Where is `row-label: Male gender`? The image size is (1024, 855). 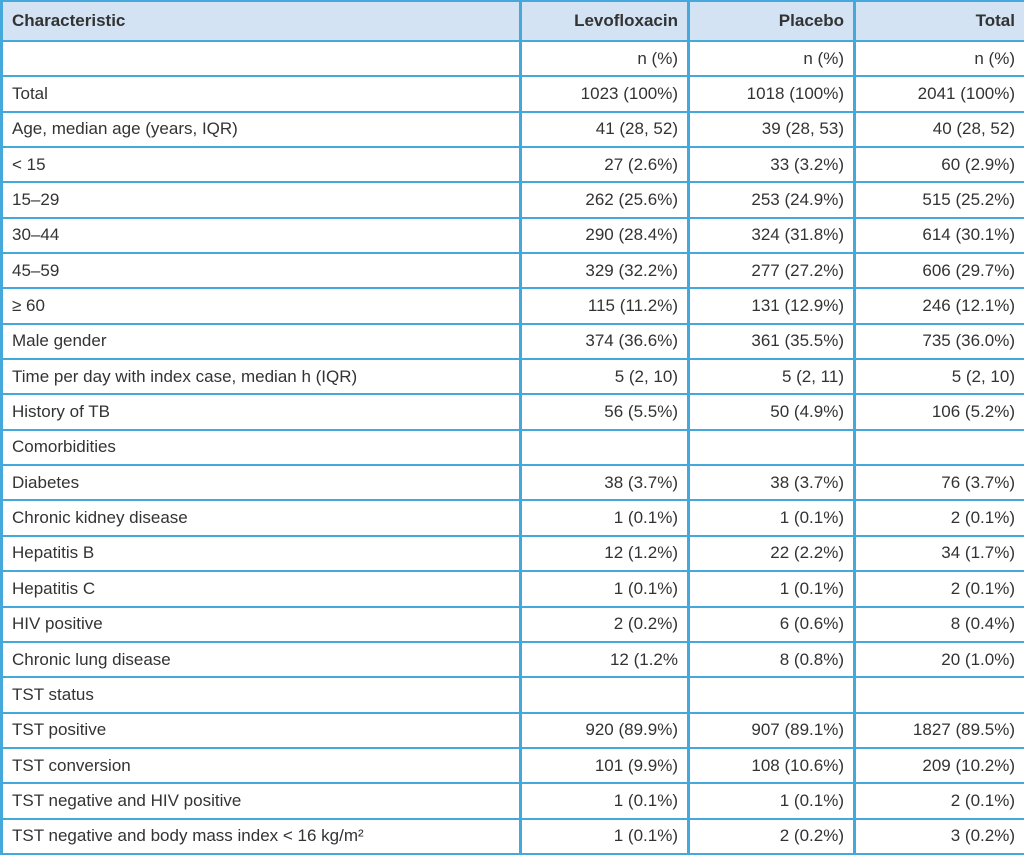
row-label: Male gender is located at coordinates (261, 341).